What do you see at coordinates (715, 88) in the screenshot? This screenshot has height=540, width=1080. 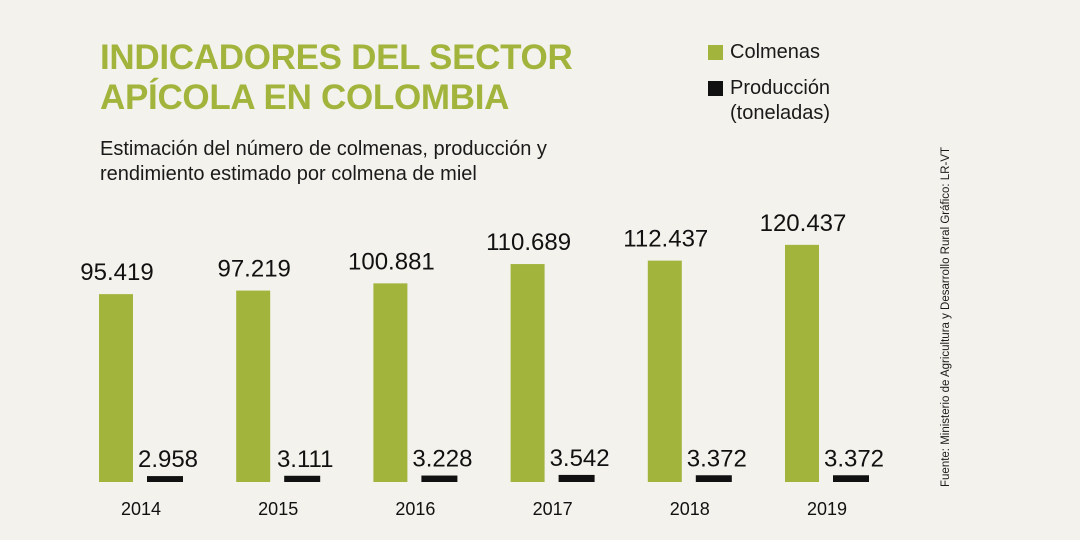 I see `legend-swatch-produccion` at bounding box center [715, 88].